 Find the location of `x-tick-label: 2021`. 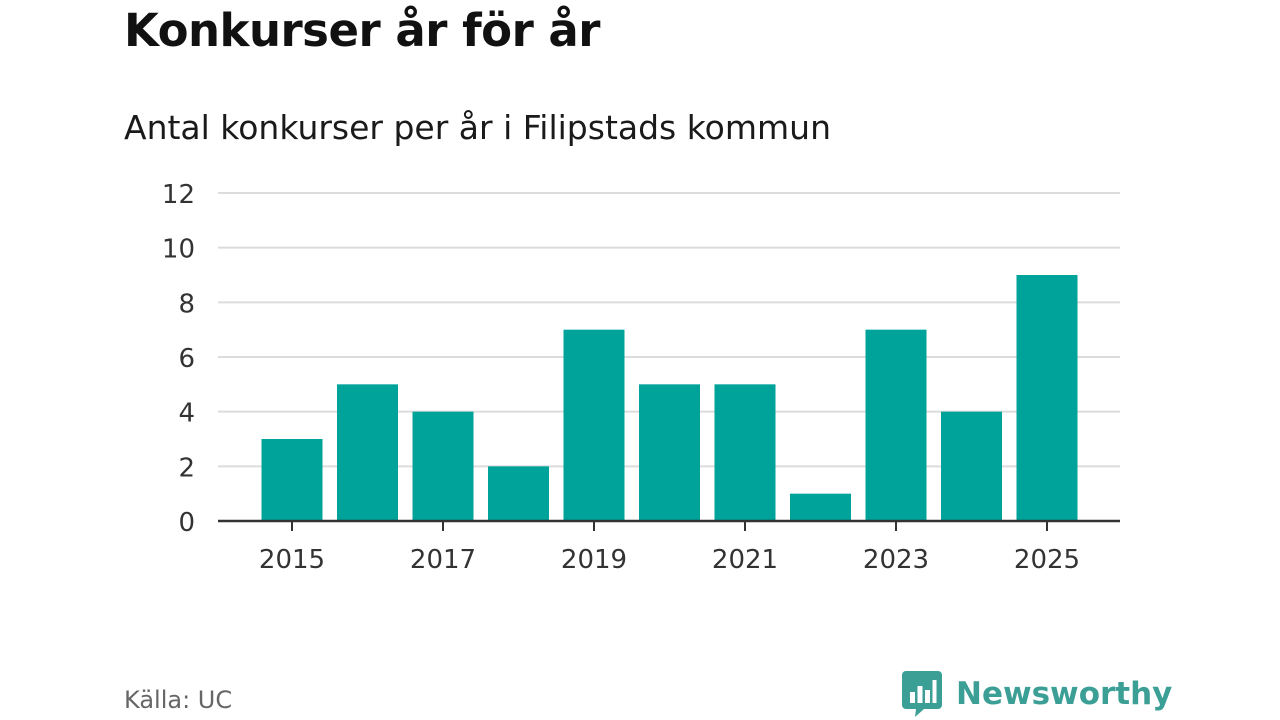

x-tick-label: 2021 is located at coordinates (745, 560).